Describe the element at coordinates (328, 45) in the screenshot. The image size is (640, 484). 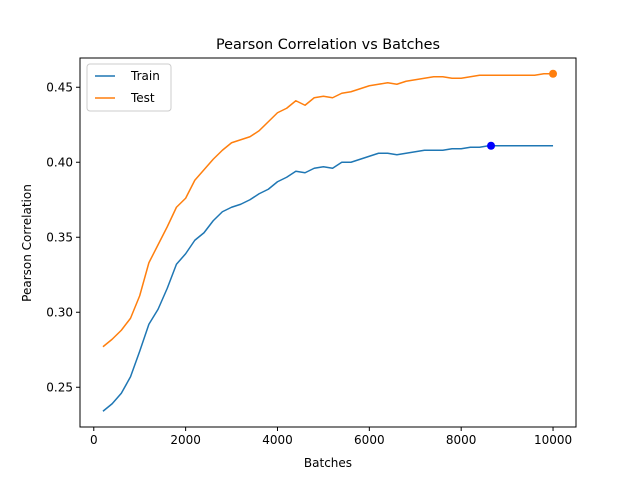
I see `chart-title: Pearson Correlation vs Batches` at that location.